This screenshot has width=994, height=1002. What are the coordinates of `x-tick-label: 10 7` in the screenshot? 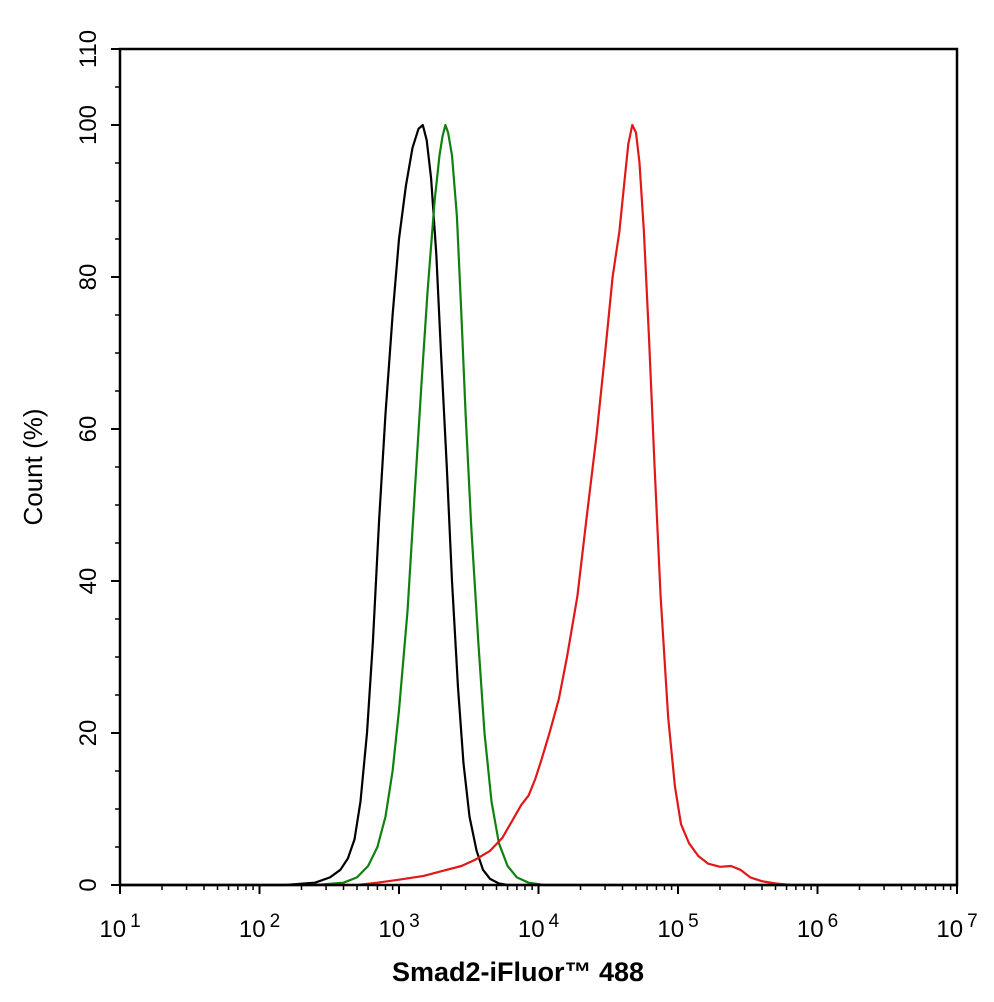 It's located at (956, 927).